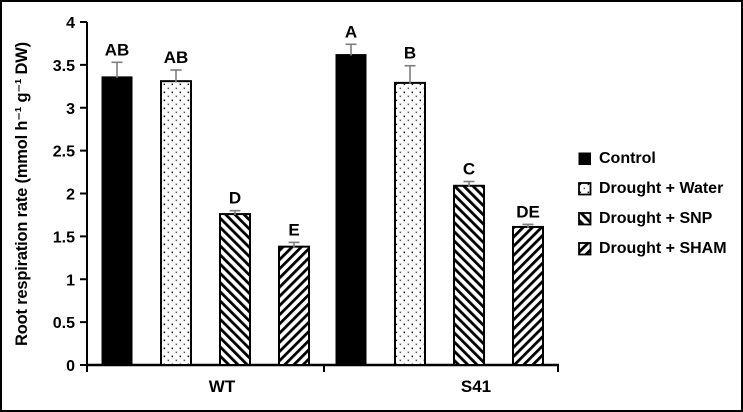  What do you see at coordinates (410, 53) in the screenshot?
I see `significance-label: B` at bounding box center [410, 53].